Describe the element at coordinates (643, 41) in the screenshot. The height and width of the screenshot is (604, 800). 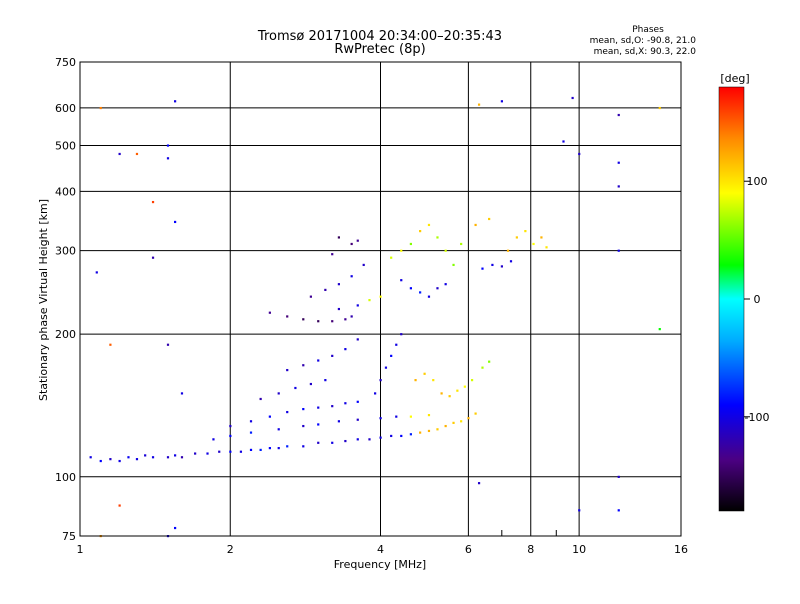
I see `phases-line-o: mean, sd,O: -90.8, 21.0` at that location.